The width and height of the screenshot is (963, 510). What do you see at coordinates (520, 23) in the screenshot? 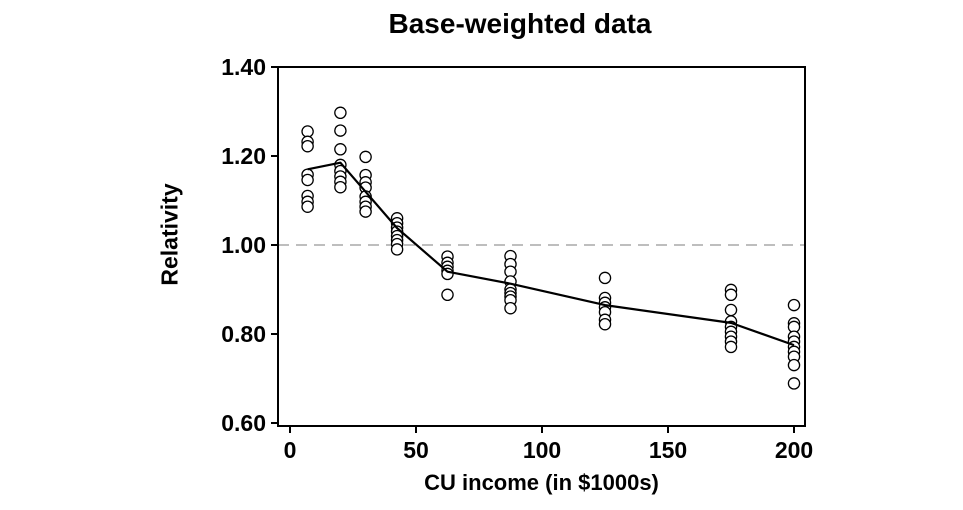
I see `chart-title: Base-weighted data` at bounding box center [520, 23].